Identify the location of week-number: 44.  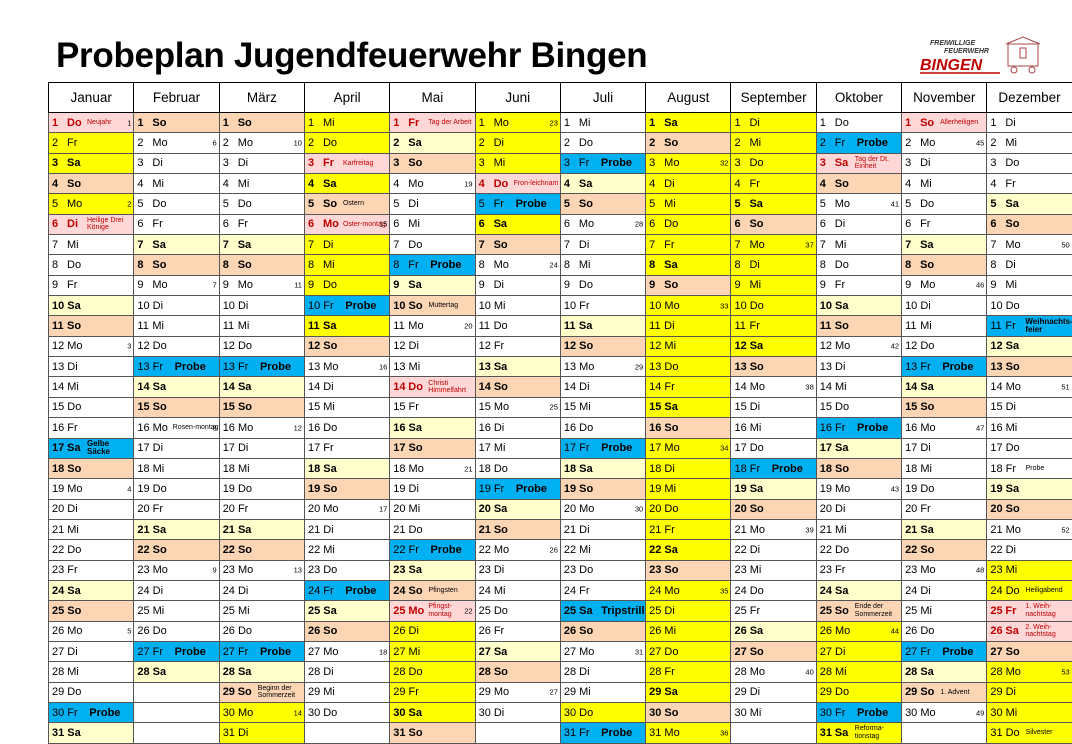
(895, 631).